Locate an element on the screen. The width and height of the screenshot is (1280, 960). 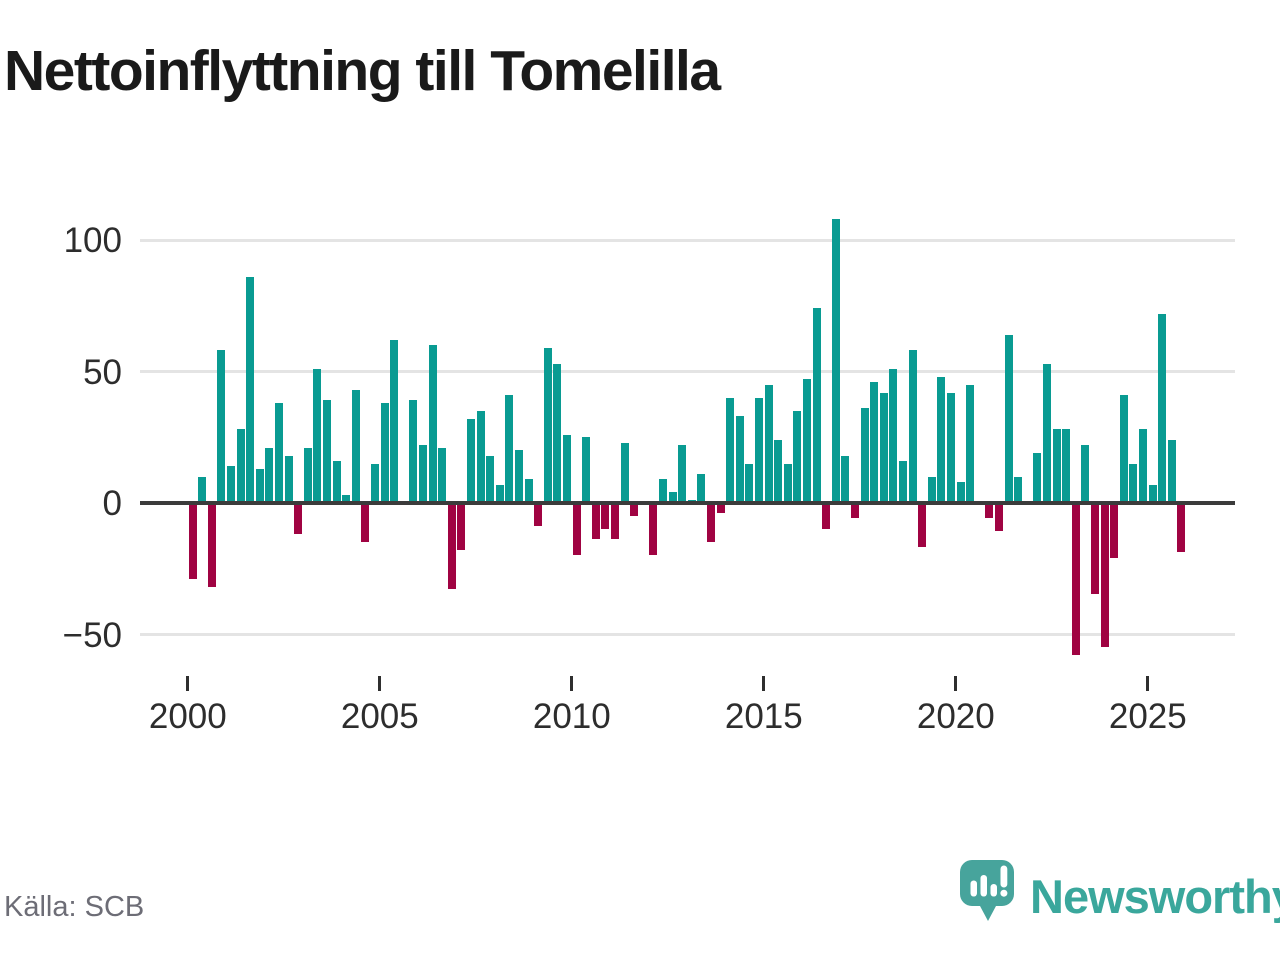
bar-2023-q4 is located at coordinates (1104, 575).